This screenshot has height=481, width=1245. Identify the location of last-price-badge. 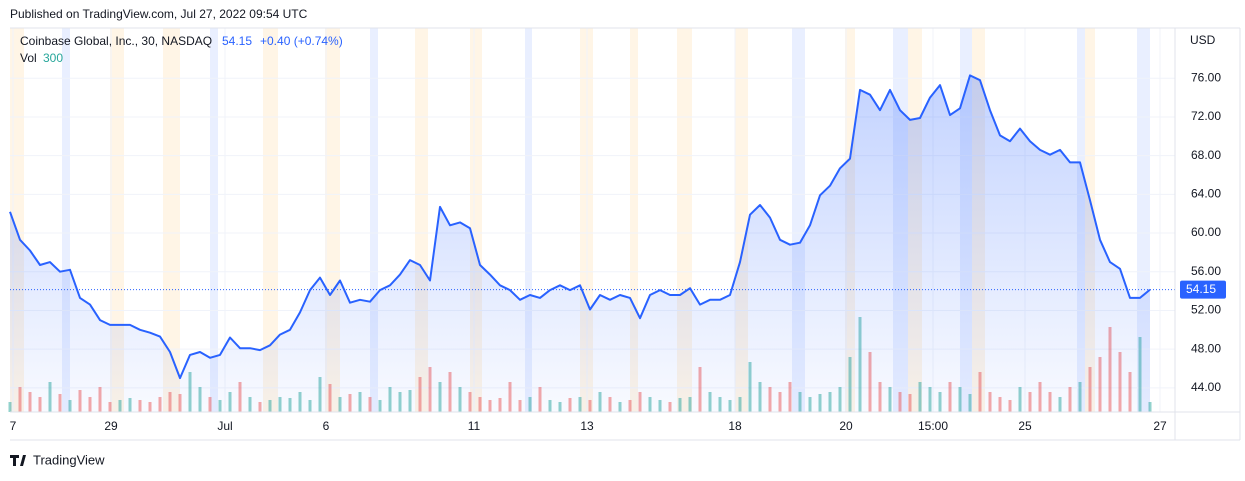
(1203, 289).